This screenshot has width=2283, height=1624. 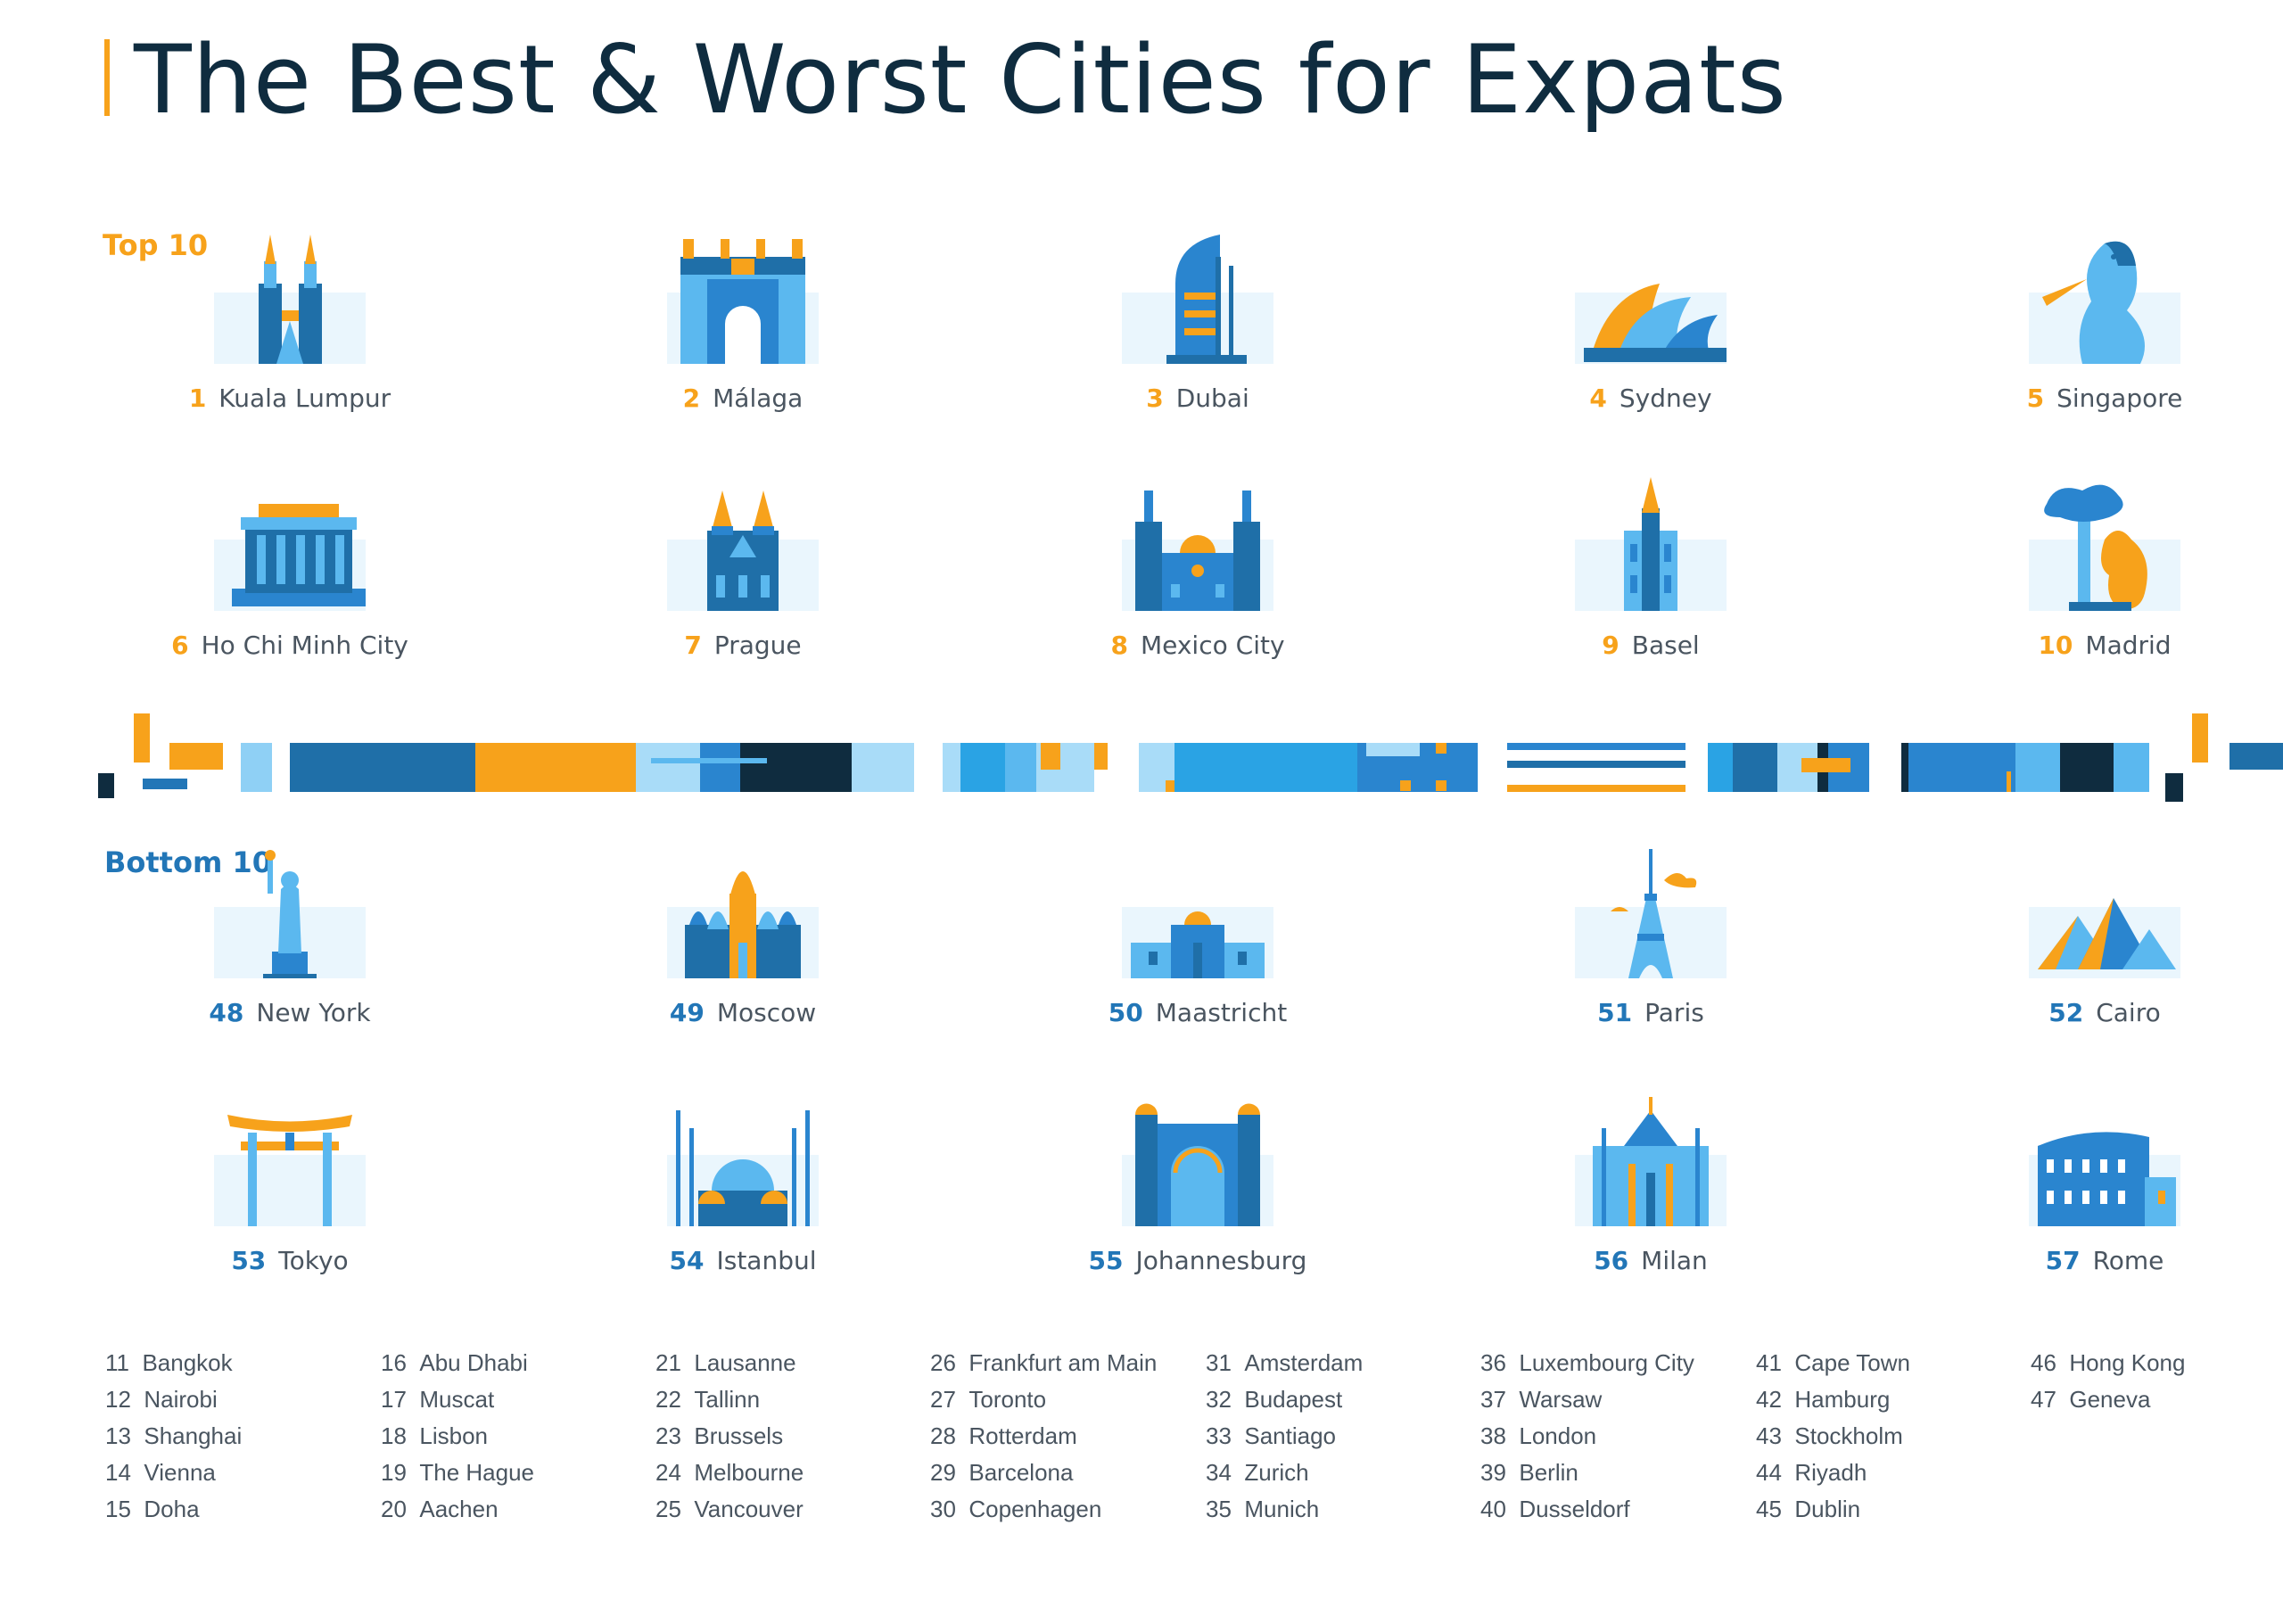 I want to click on list-item: 14 Vienna, so click(x=173, y=1473).